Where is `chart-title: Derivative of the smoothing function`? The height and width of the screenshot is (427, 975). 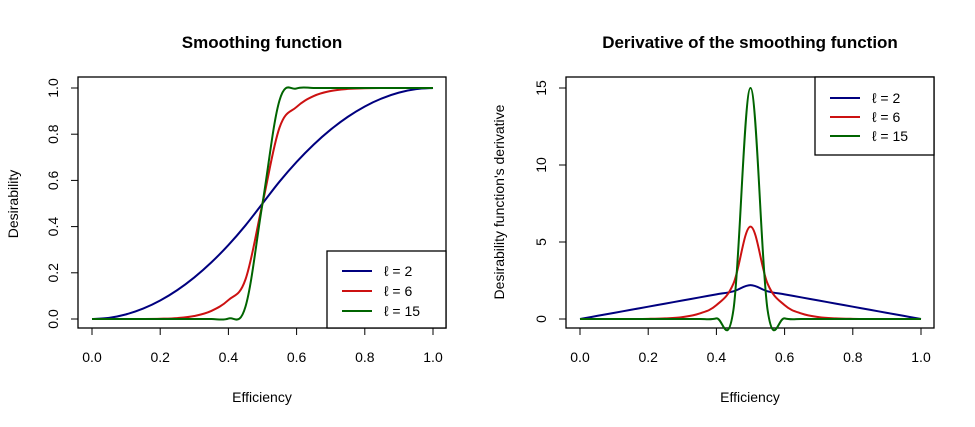 chart-title: Derivative of the smoothing function is located at coordinates (750, 42).